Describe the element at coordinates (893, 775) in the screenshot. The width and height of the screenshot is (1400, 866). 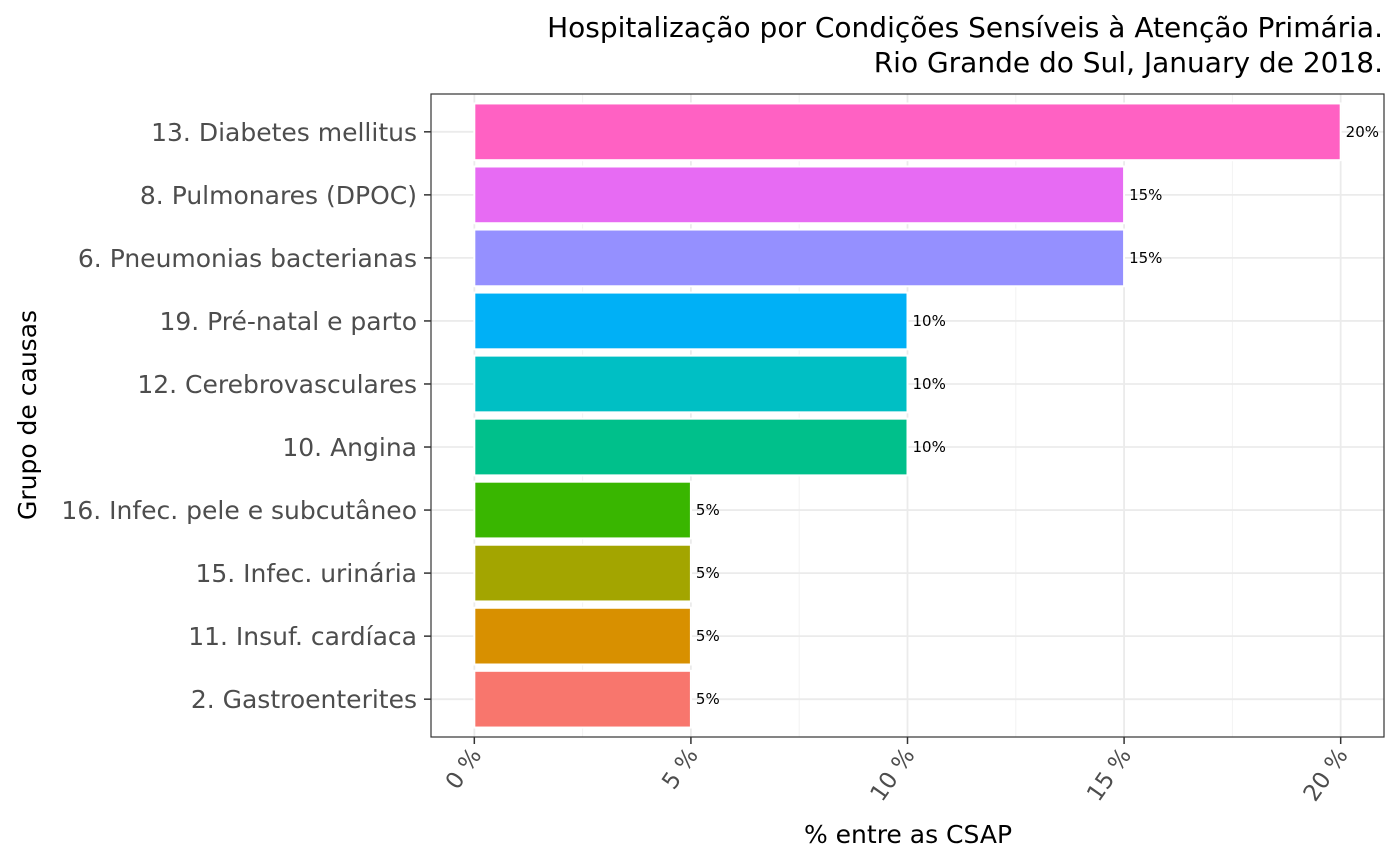
I see `x-tick-label: 10 %` at that location.